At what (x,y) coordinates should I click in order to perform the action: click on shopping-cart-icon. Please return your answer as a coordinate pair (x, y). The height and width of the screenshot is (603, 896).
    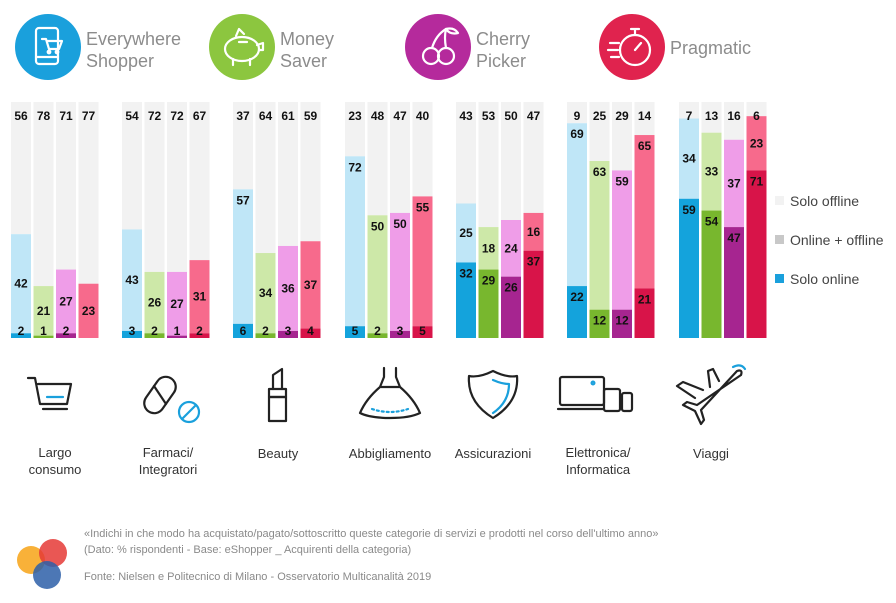
    Looking at the image, I should click on (49, 393).